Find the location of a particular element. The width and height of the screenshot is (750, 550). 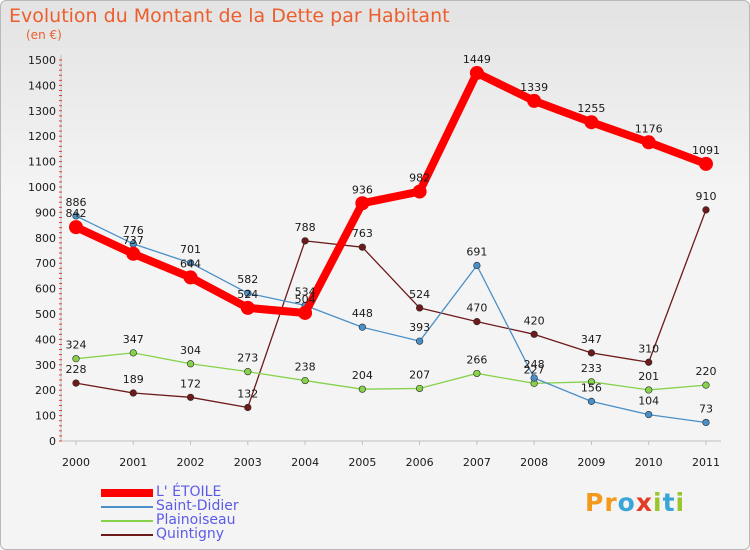

legend-swatch-quintigny is located at coordinates (127, 535).